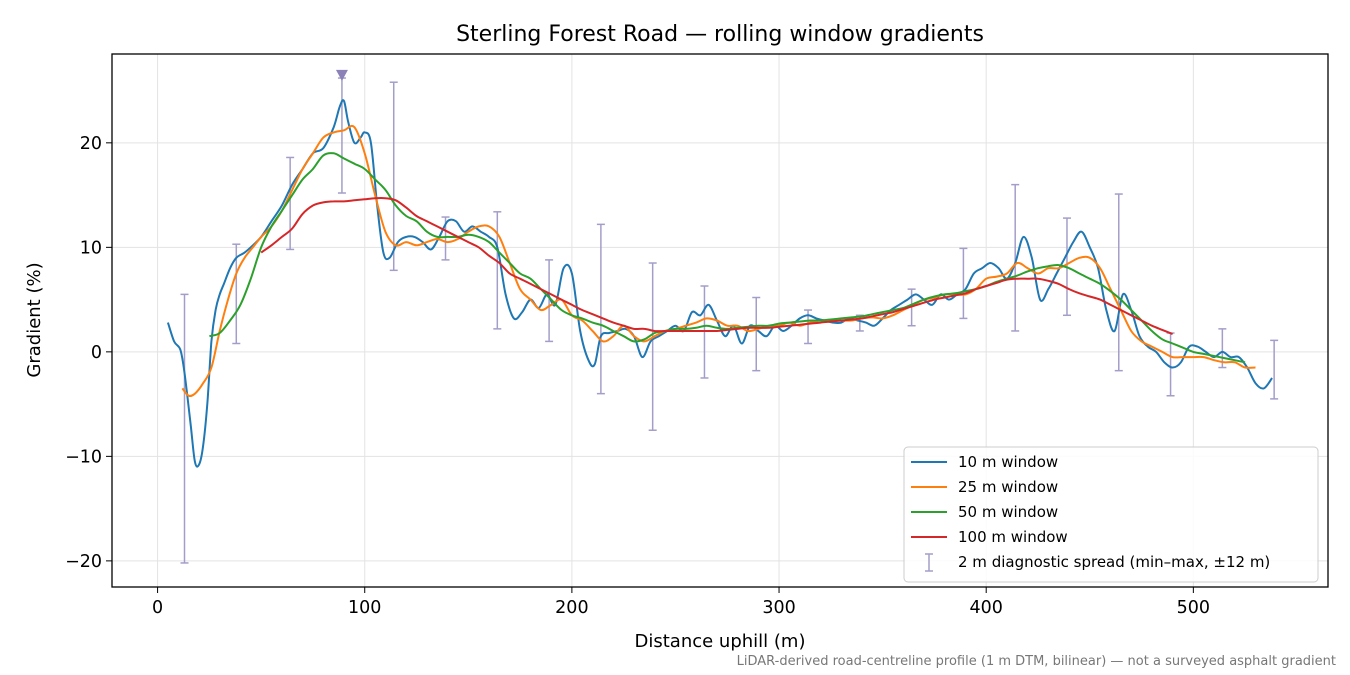 Image resolution: width=1350 pixels, height=675 pixels. I want to click on y-axis-label: Gradient (%), so click(34, 319).